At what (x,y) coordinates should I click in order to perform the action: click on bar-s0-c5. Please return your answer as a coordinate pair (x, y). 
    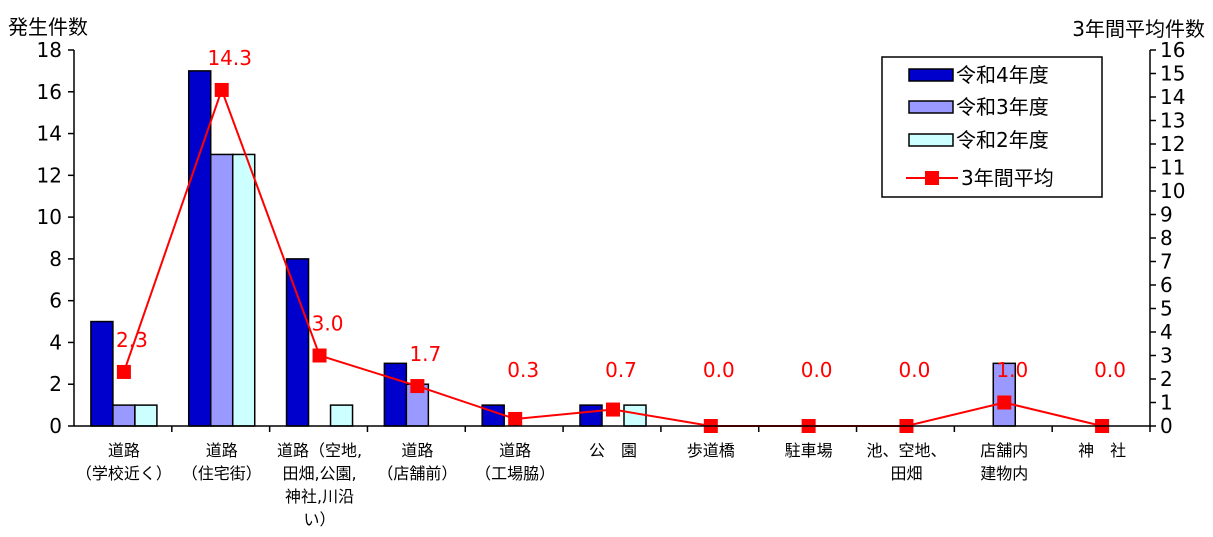
    Looking at the image, I should click on (591, 415).